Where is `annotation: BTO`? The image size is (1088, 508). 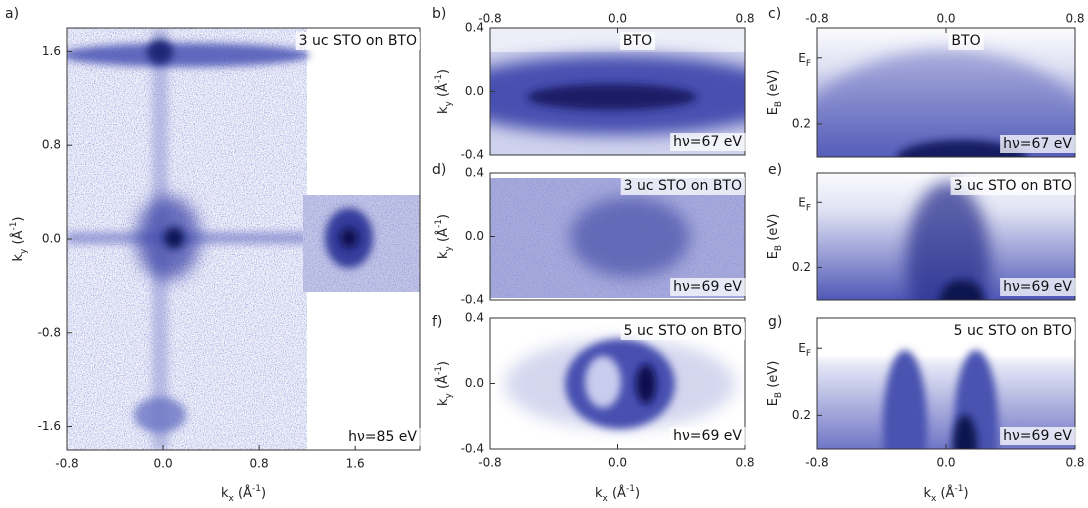 annotation: BTO is located at coordinates (637, 41).